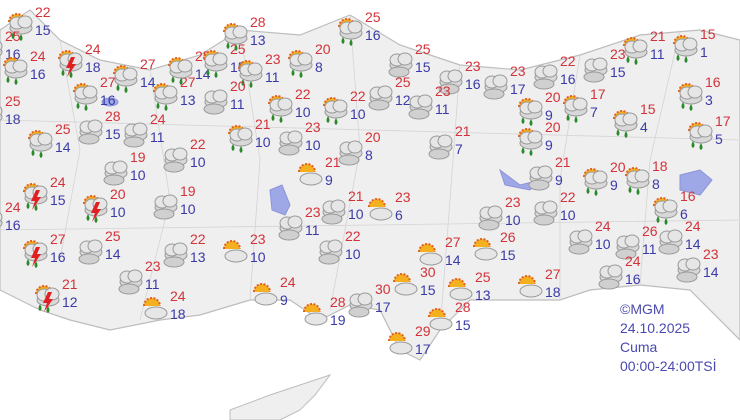 This screenshot has width=740, height=420. I want to click on credit-date: 24.10.2025, so click(655, 328).